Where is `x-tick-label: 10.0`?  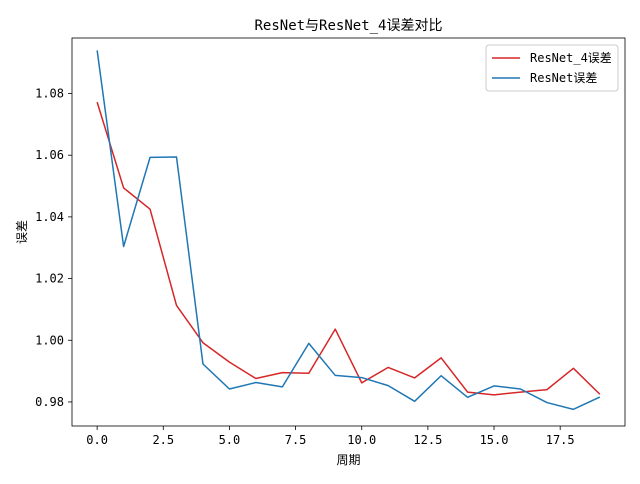
x-tick-label: 10.0 is located at coordinates (361, 440).